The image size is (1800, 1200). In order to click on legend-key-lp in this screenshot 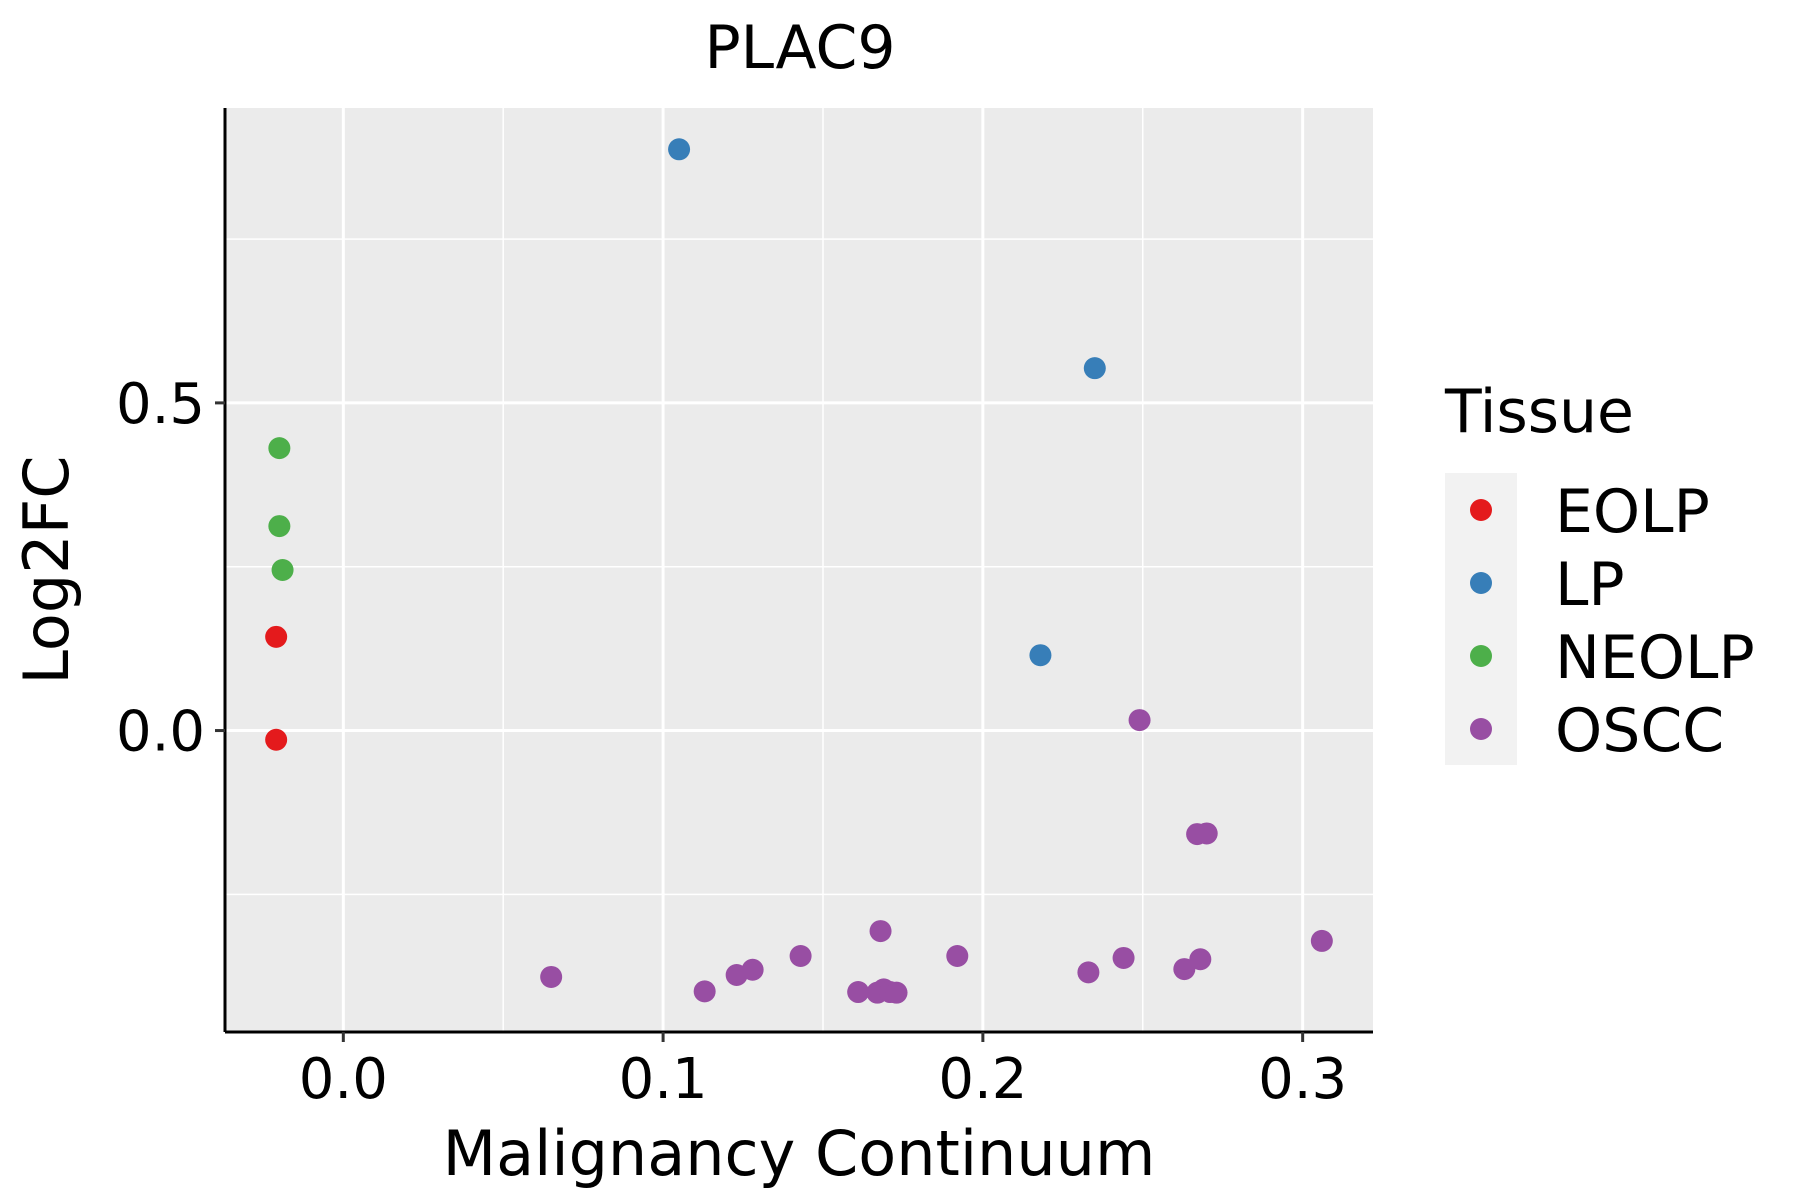, I will do `click(1481, 583)`.